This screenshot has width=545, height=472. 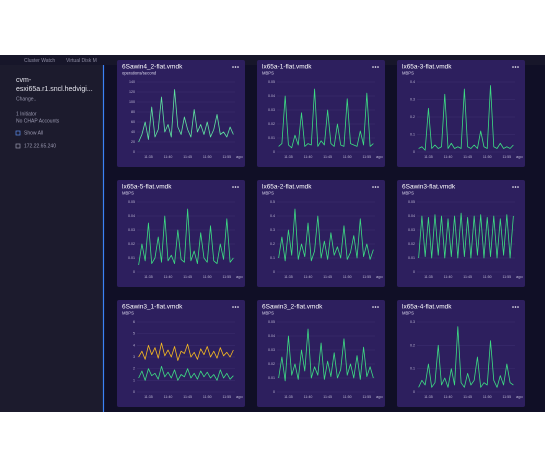 What do you see at coordinates (287, 67) in the screenshot?
I see `card-title: lx65a-1-flat.vmdk` at bounding box center [287, 67].